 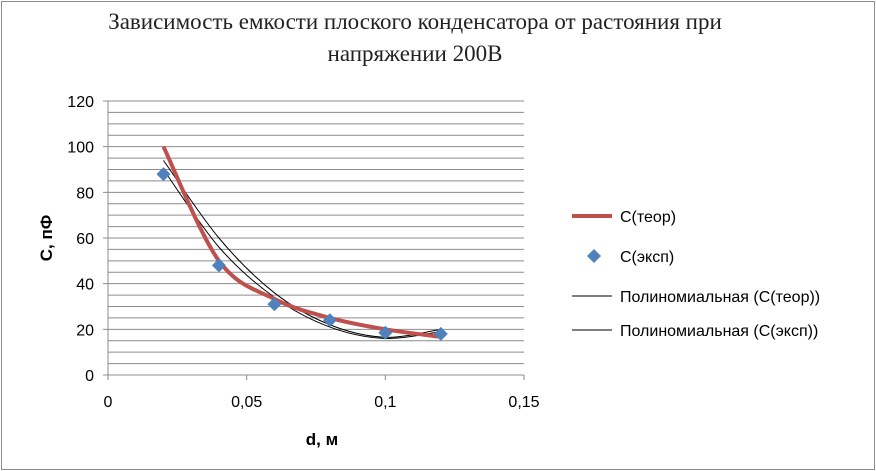 I want to click on y-axis-title: C, пФ, so click(x=46, y=238).